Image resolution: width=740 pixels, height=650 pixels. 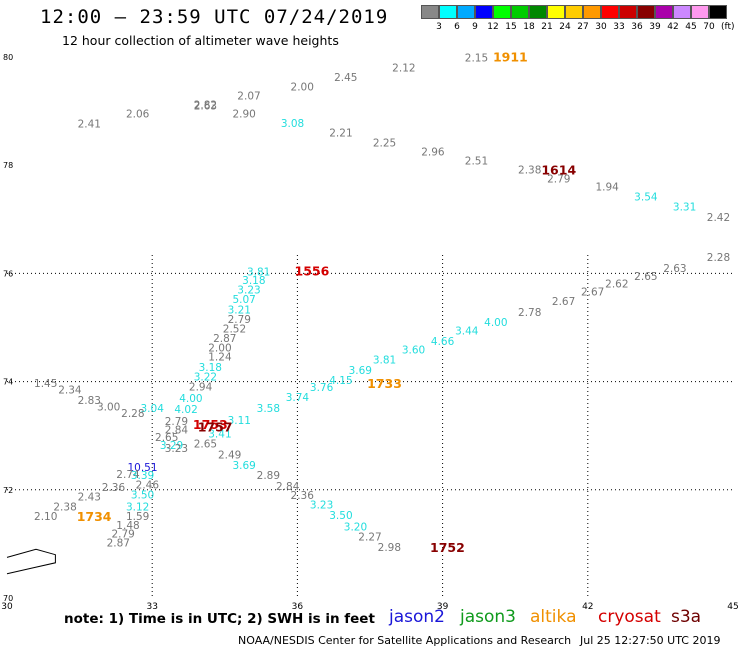 I want to click on wave-height-label: 1.45, so click(x=45, y=384).